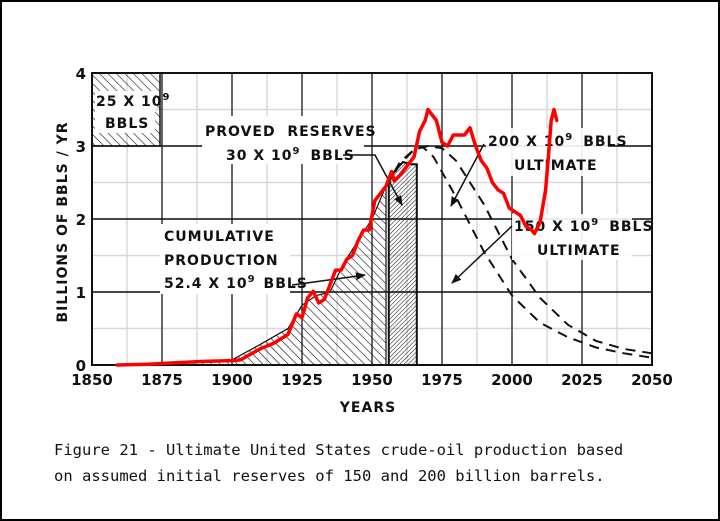 This screenshot has height=521, width=720. I want to click on x-tick-label: 1950, so click(372, 380).